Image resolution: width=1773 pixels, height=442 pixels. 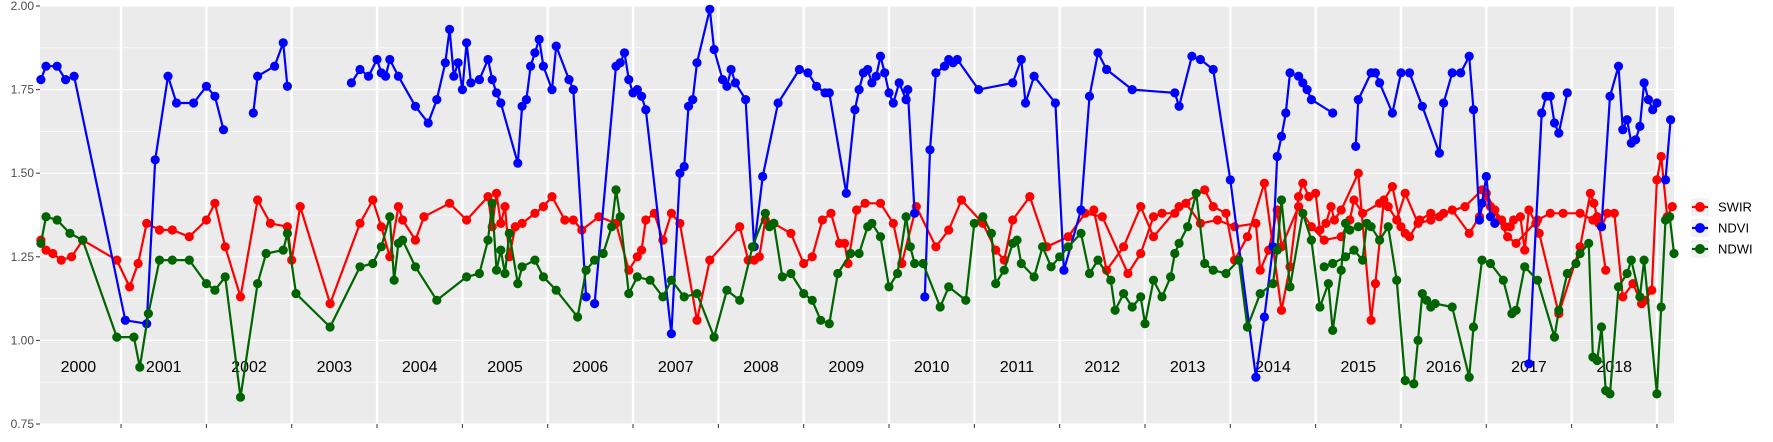 What do you see at coordinates (505, 367) in the screenshot?
I see `year-label: 2005` at bounding box center [505, 367].